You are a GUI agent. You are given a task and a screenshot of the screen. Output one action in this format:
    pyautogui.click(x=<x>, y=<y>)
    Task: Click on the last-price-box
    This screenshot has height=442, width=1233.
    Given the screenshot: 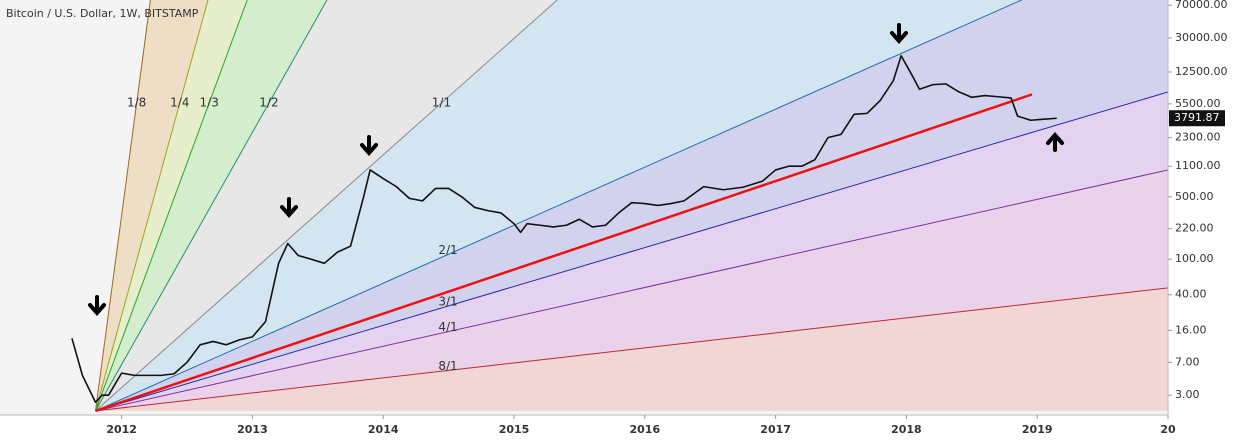 What is the action you would take?
    pyautogui.click(x=1197, y=118)
    